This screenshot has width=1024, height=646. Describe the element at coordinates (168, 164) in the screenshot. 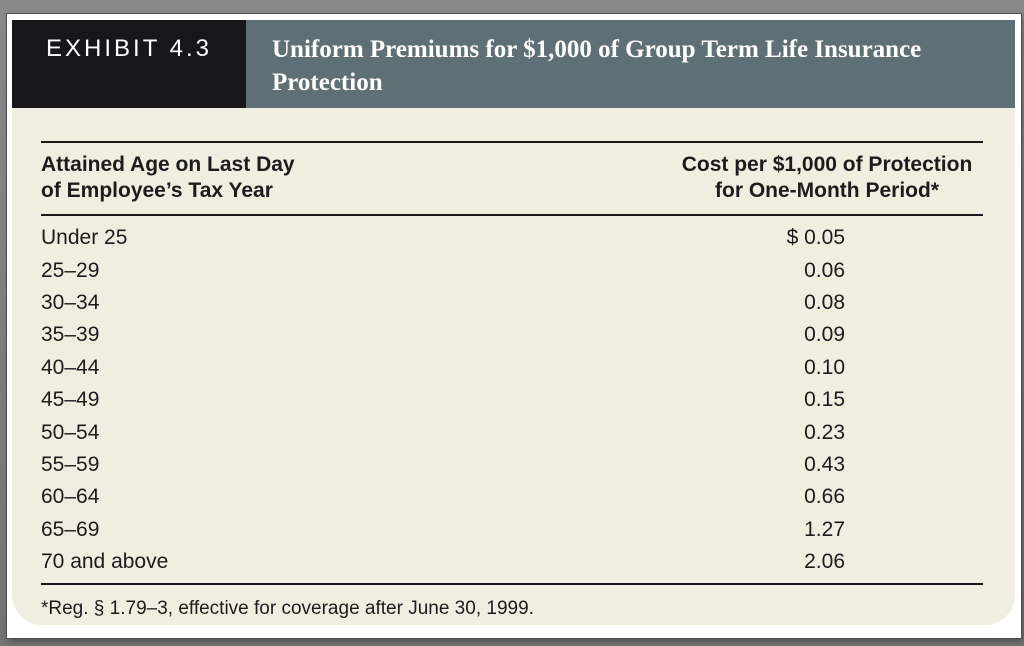

I see `age-header-line1: Attained Age on Last Day` at that location.